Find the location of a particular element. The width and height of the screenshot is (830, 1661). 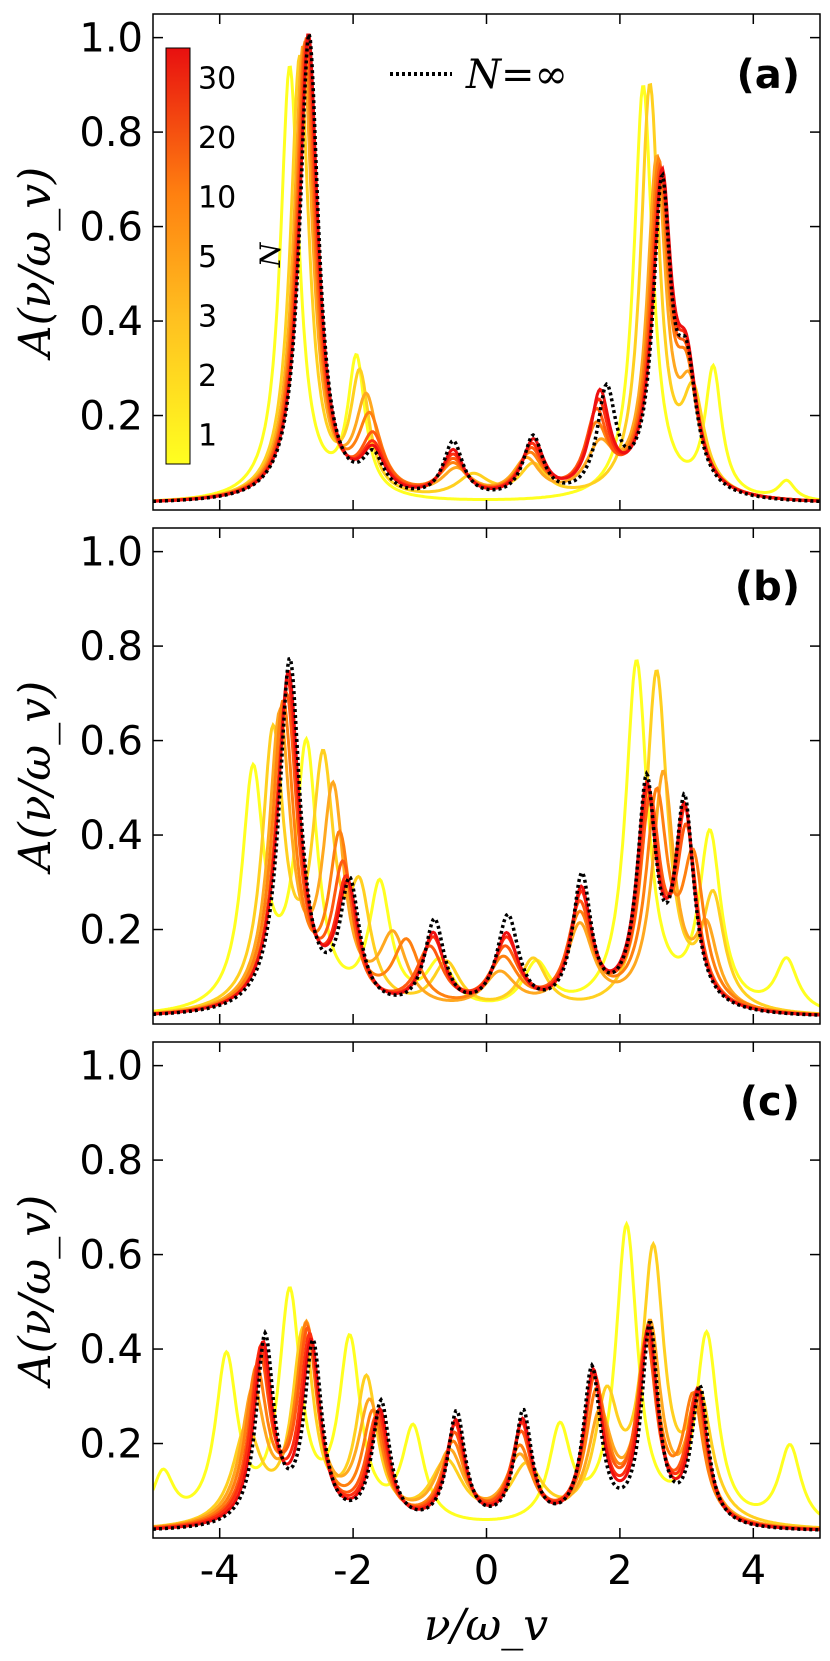

colorbar-label: 30 is located at coordinates (217, 79).